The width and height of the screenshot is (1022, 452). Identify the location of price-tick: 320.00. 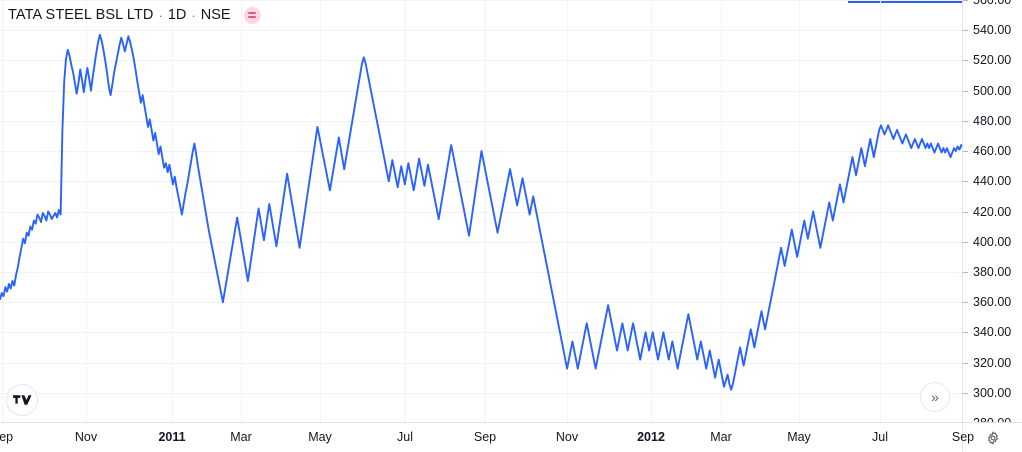
(992, 363).